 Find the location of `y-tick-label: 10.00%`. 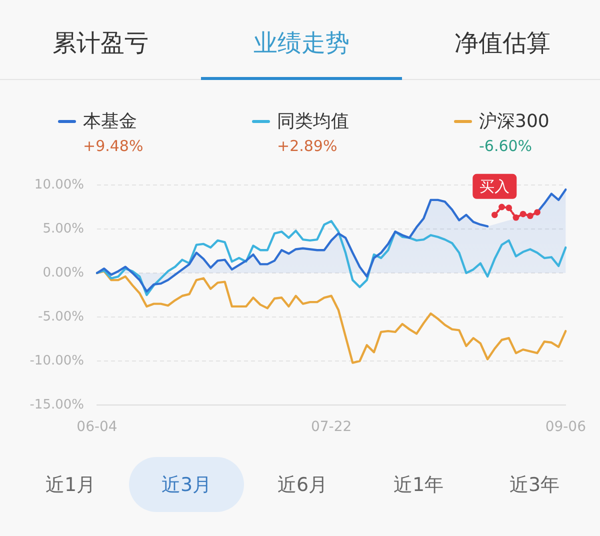

y-tick-label: 10.00% is located at coordinates (59, 184).